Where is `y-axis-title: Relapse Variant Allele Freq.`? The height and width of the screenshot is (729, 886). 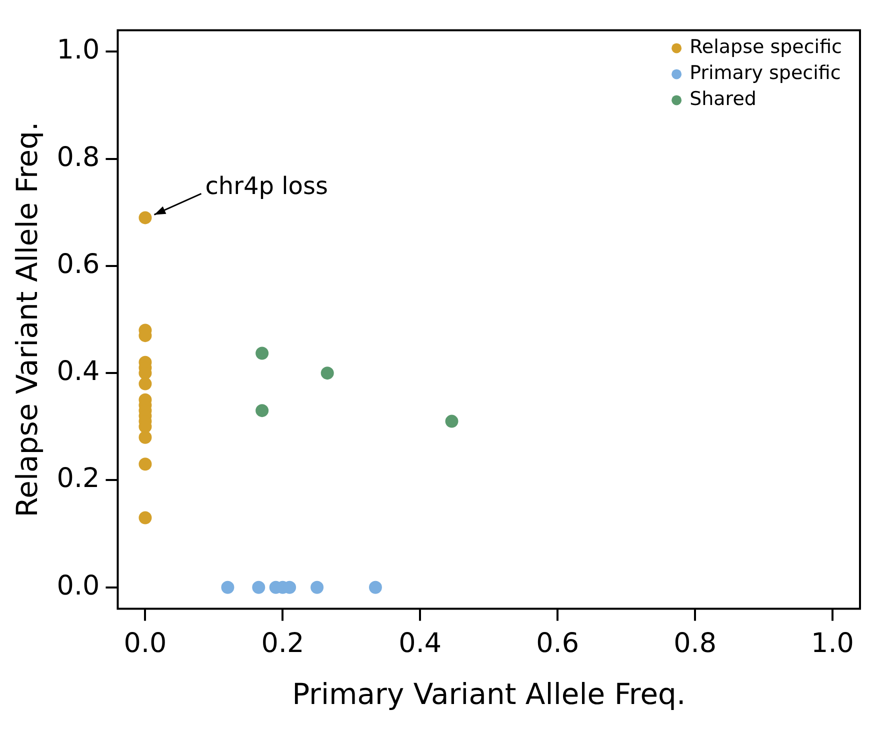
y-axis-title: Relapse Variant Allele Freq. is located at coordinates (27, 320).